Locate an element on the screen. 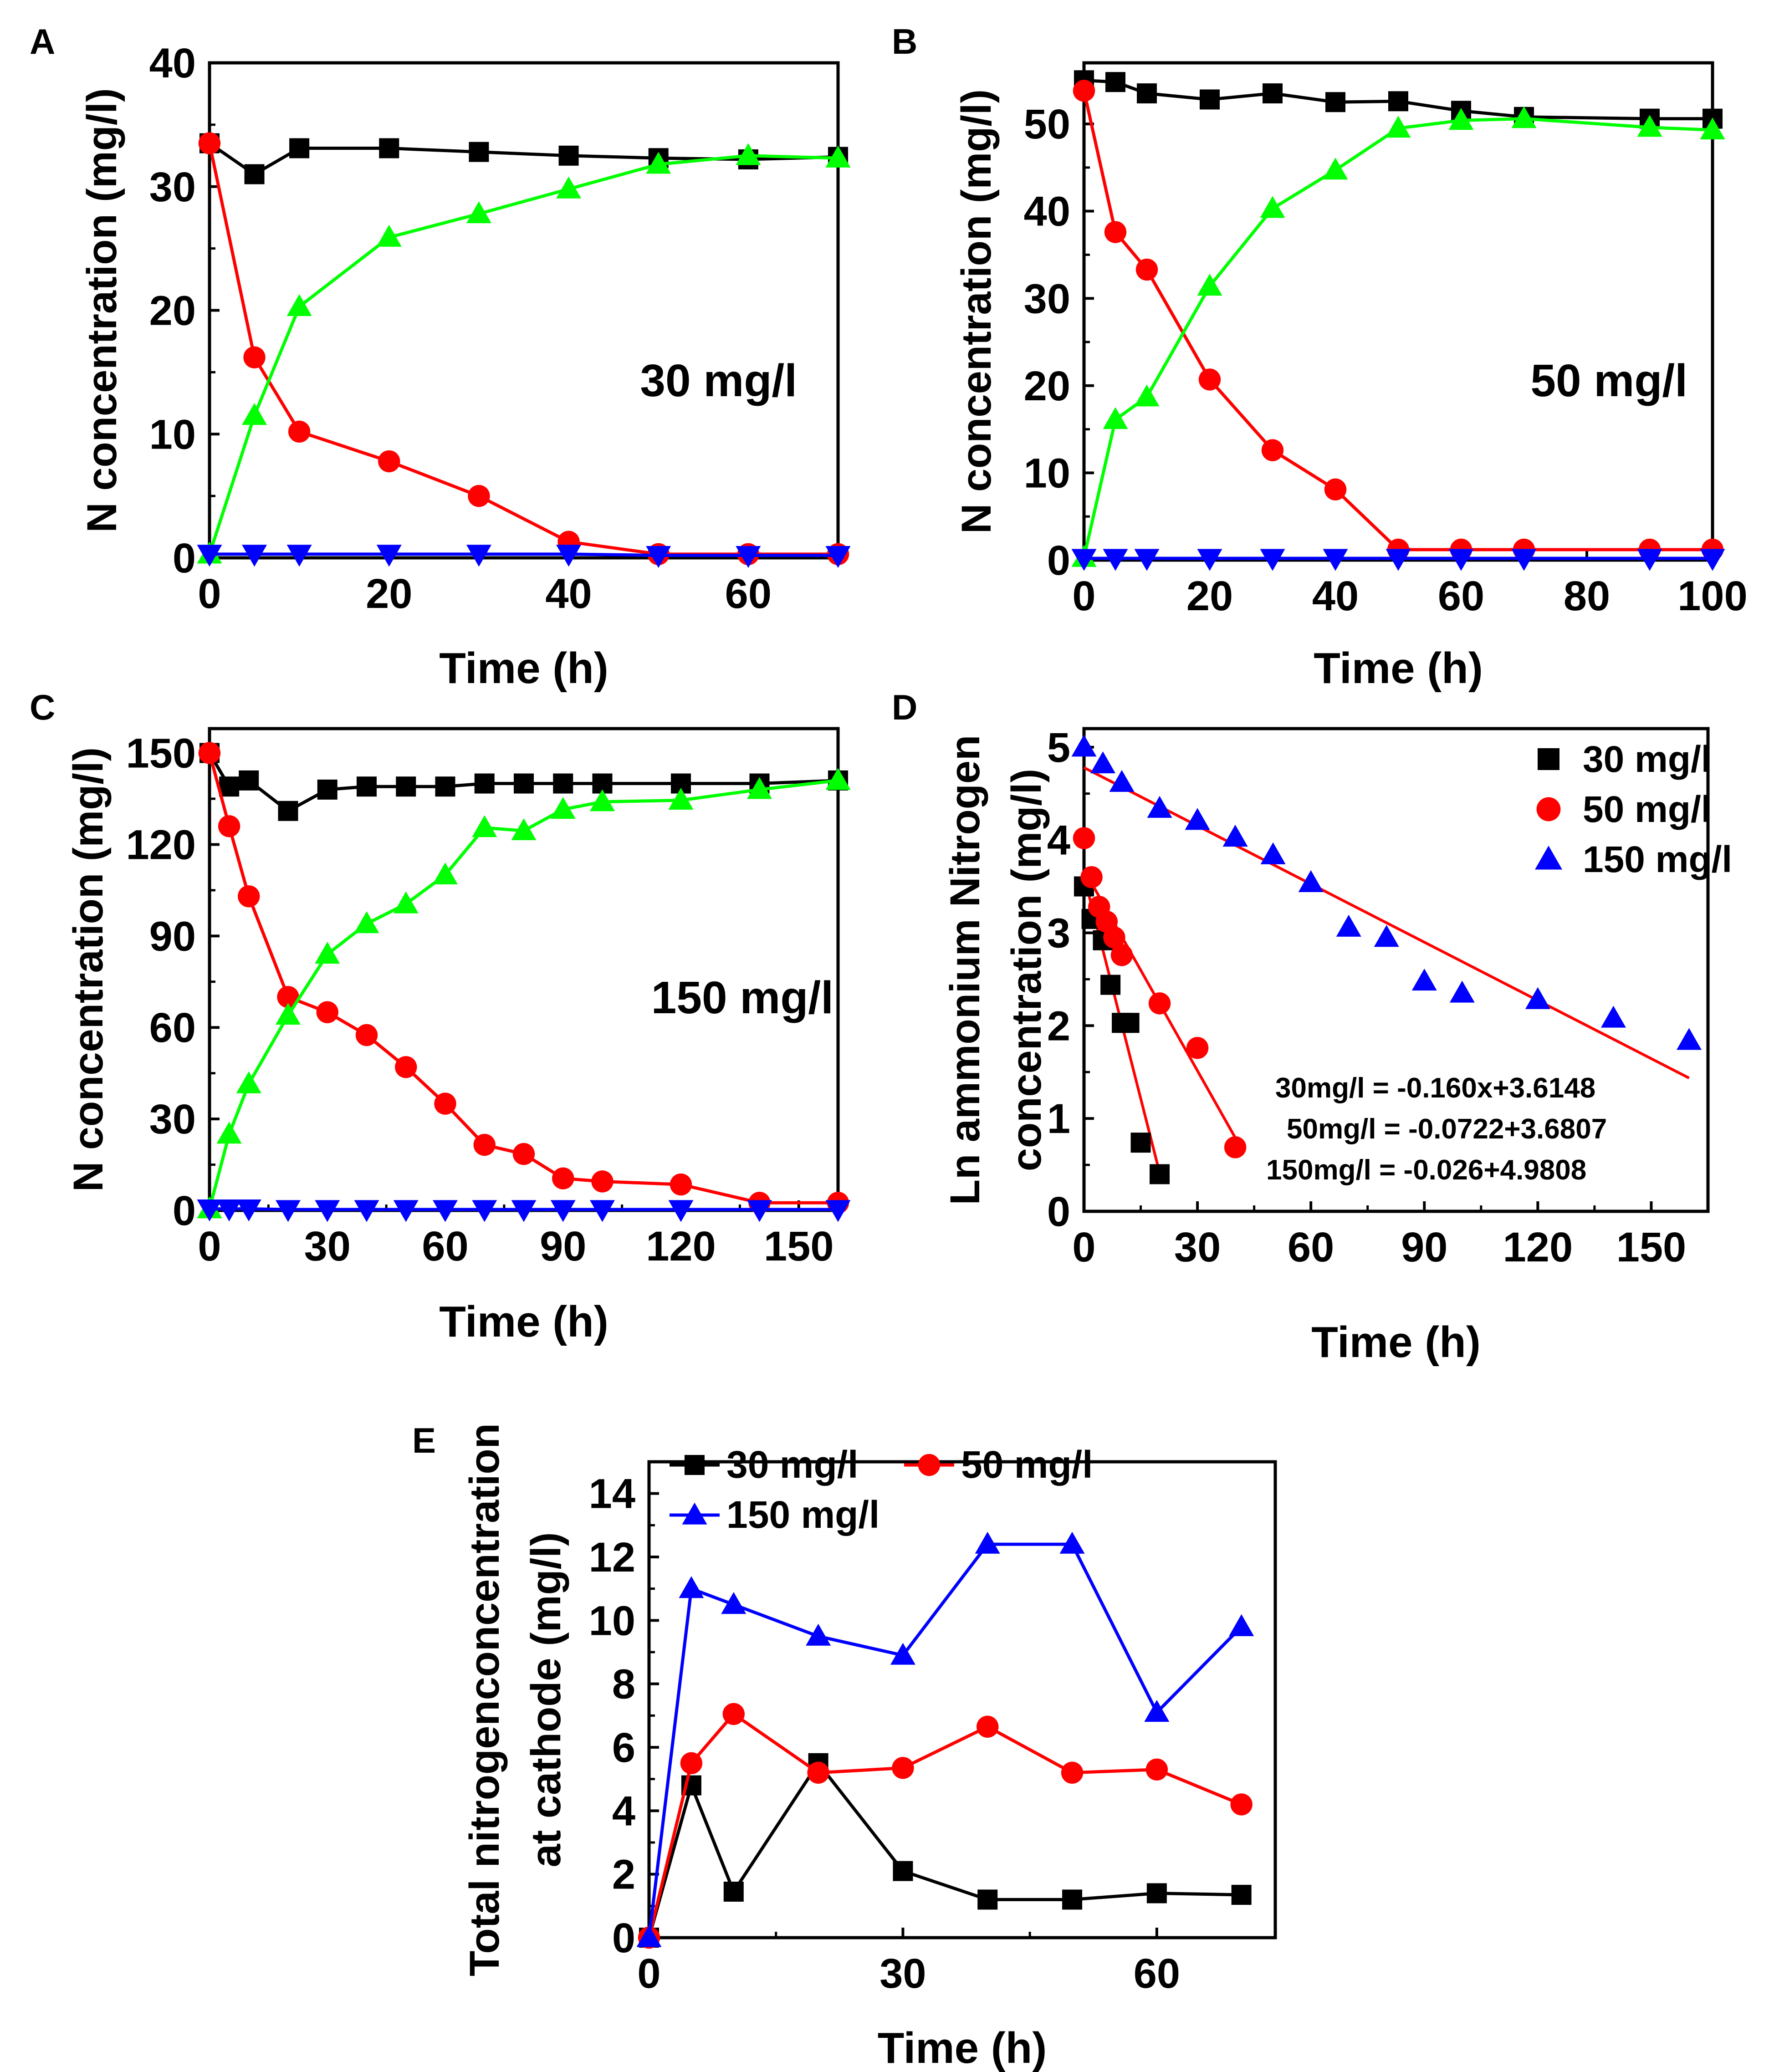  y-tick-label: 3 is located at coordinates (1058, 933).